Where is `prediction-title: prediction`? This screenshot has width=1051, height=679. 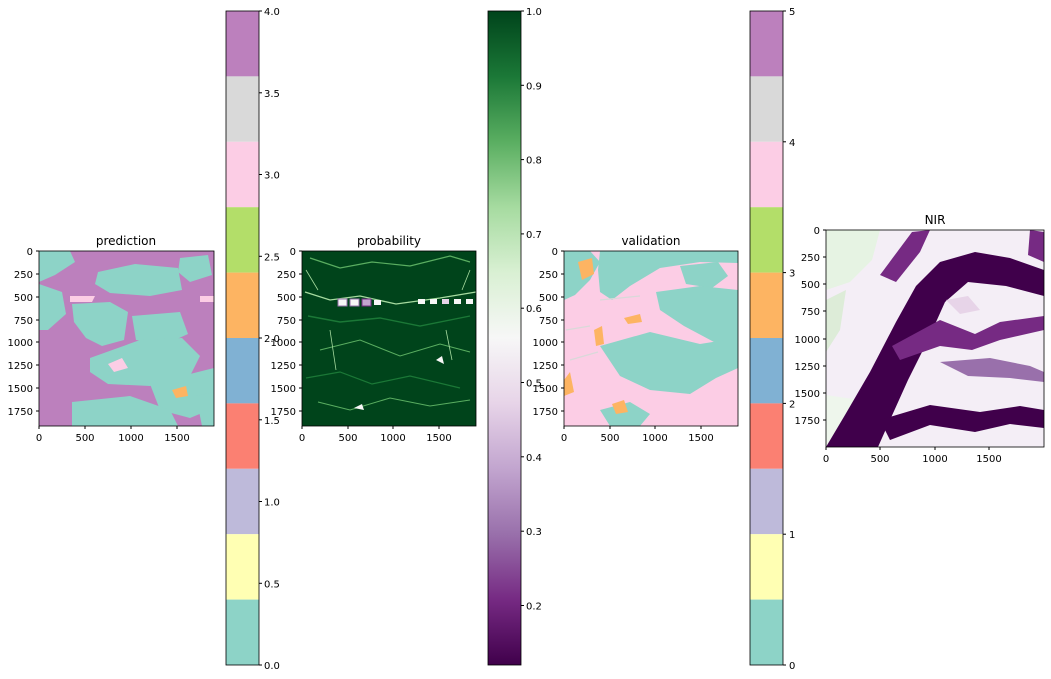
prediction-title: prediction is located at coordinates (126, 241).